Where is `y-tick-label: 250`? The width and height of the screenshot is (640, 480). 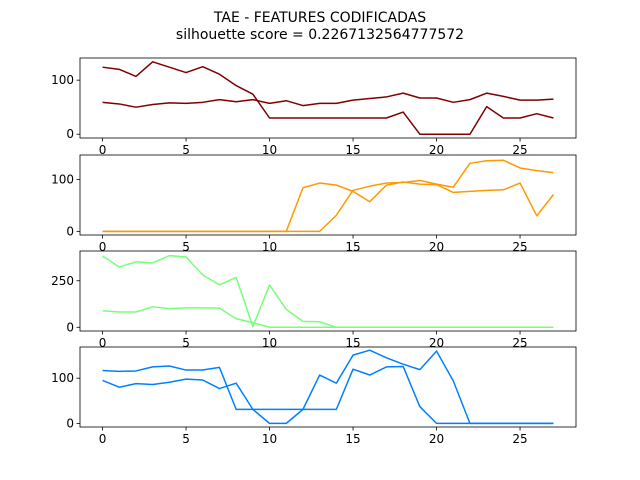 y-tick-label: 250 is located at coordinates (62, 281).